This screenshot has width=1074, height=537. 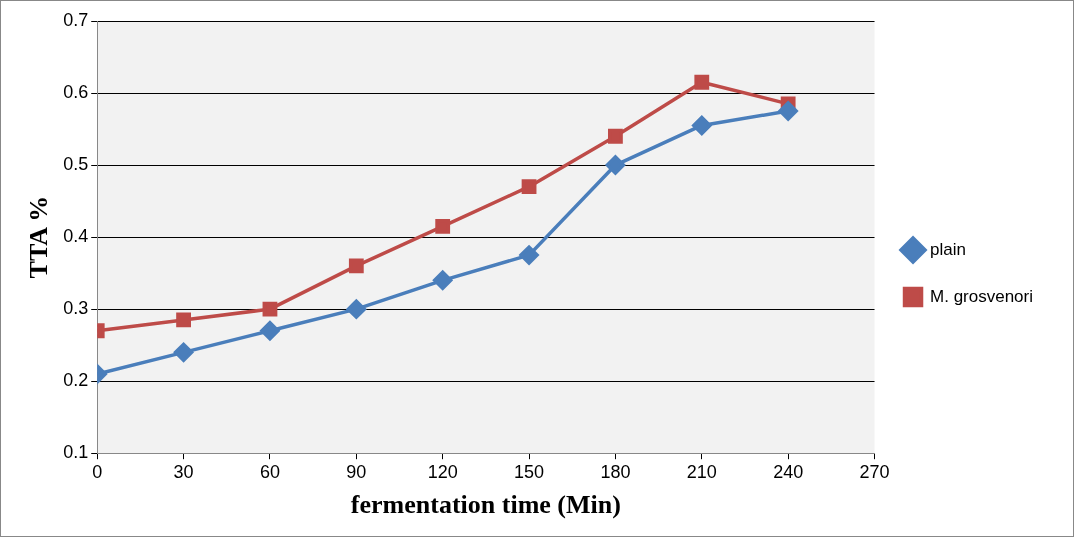 What do you see at coordinates (76, 452) in the screenshot?
I see `y-tick-label: 0.1` at bounding box center [76, 452].